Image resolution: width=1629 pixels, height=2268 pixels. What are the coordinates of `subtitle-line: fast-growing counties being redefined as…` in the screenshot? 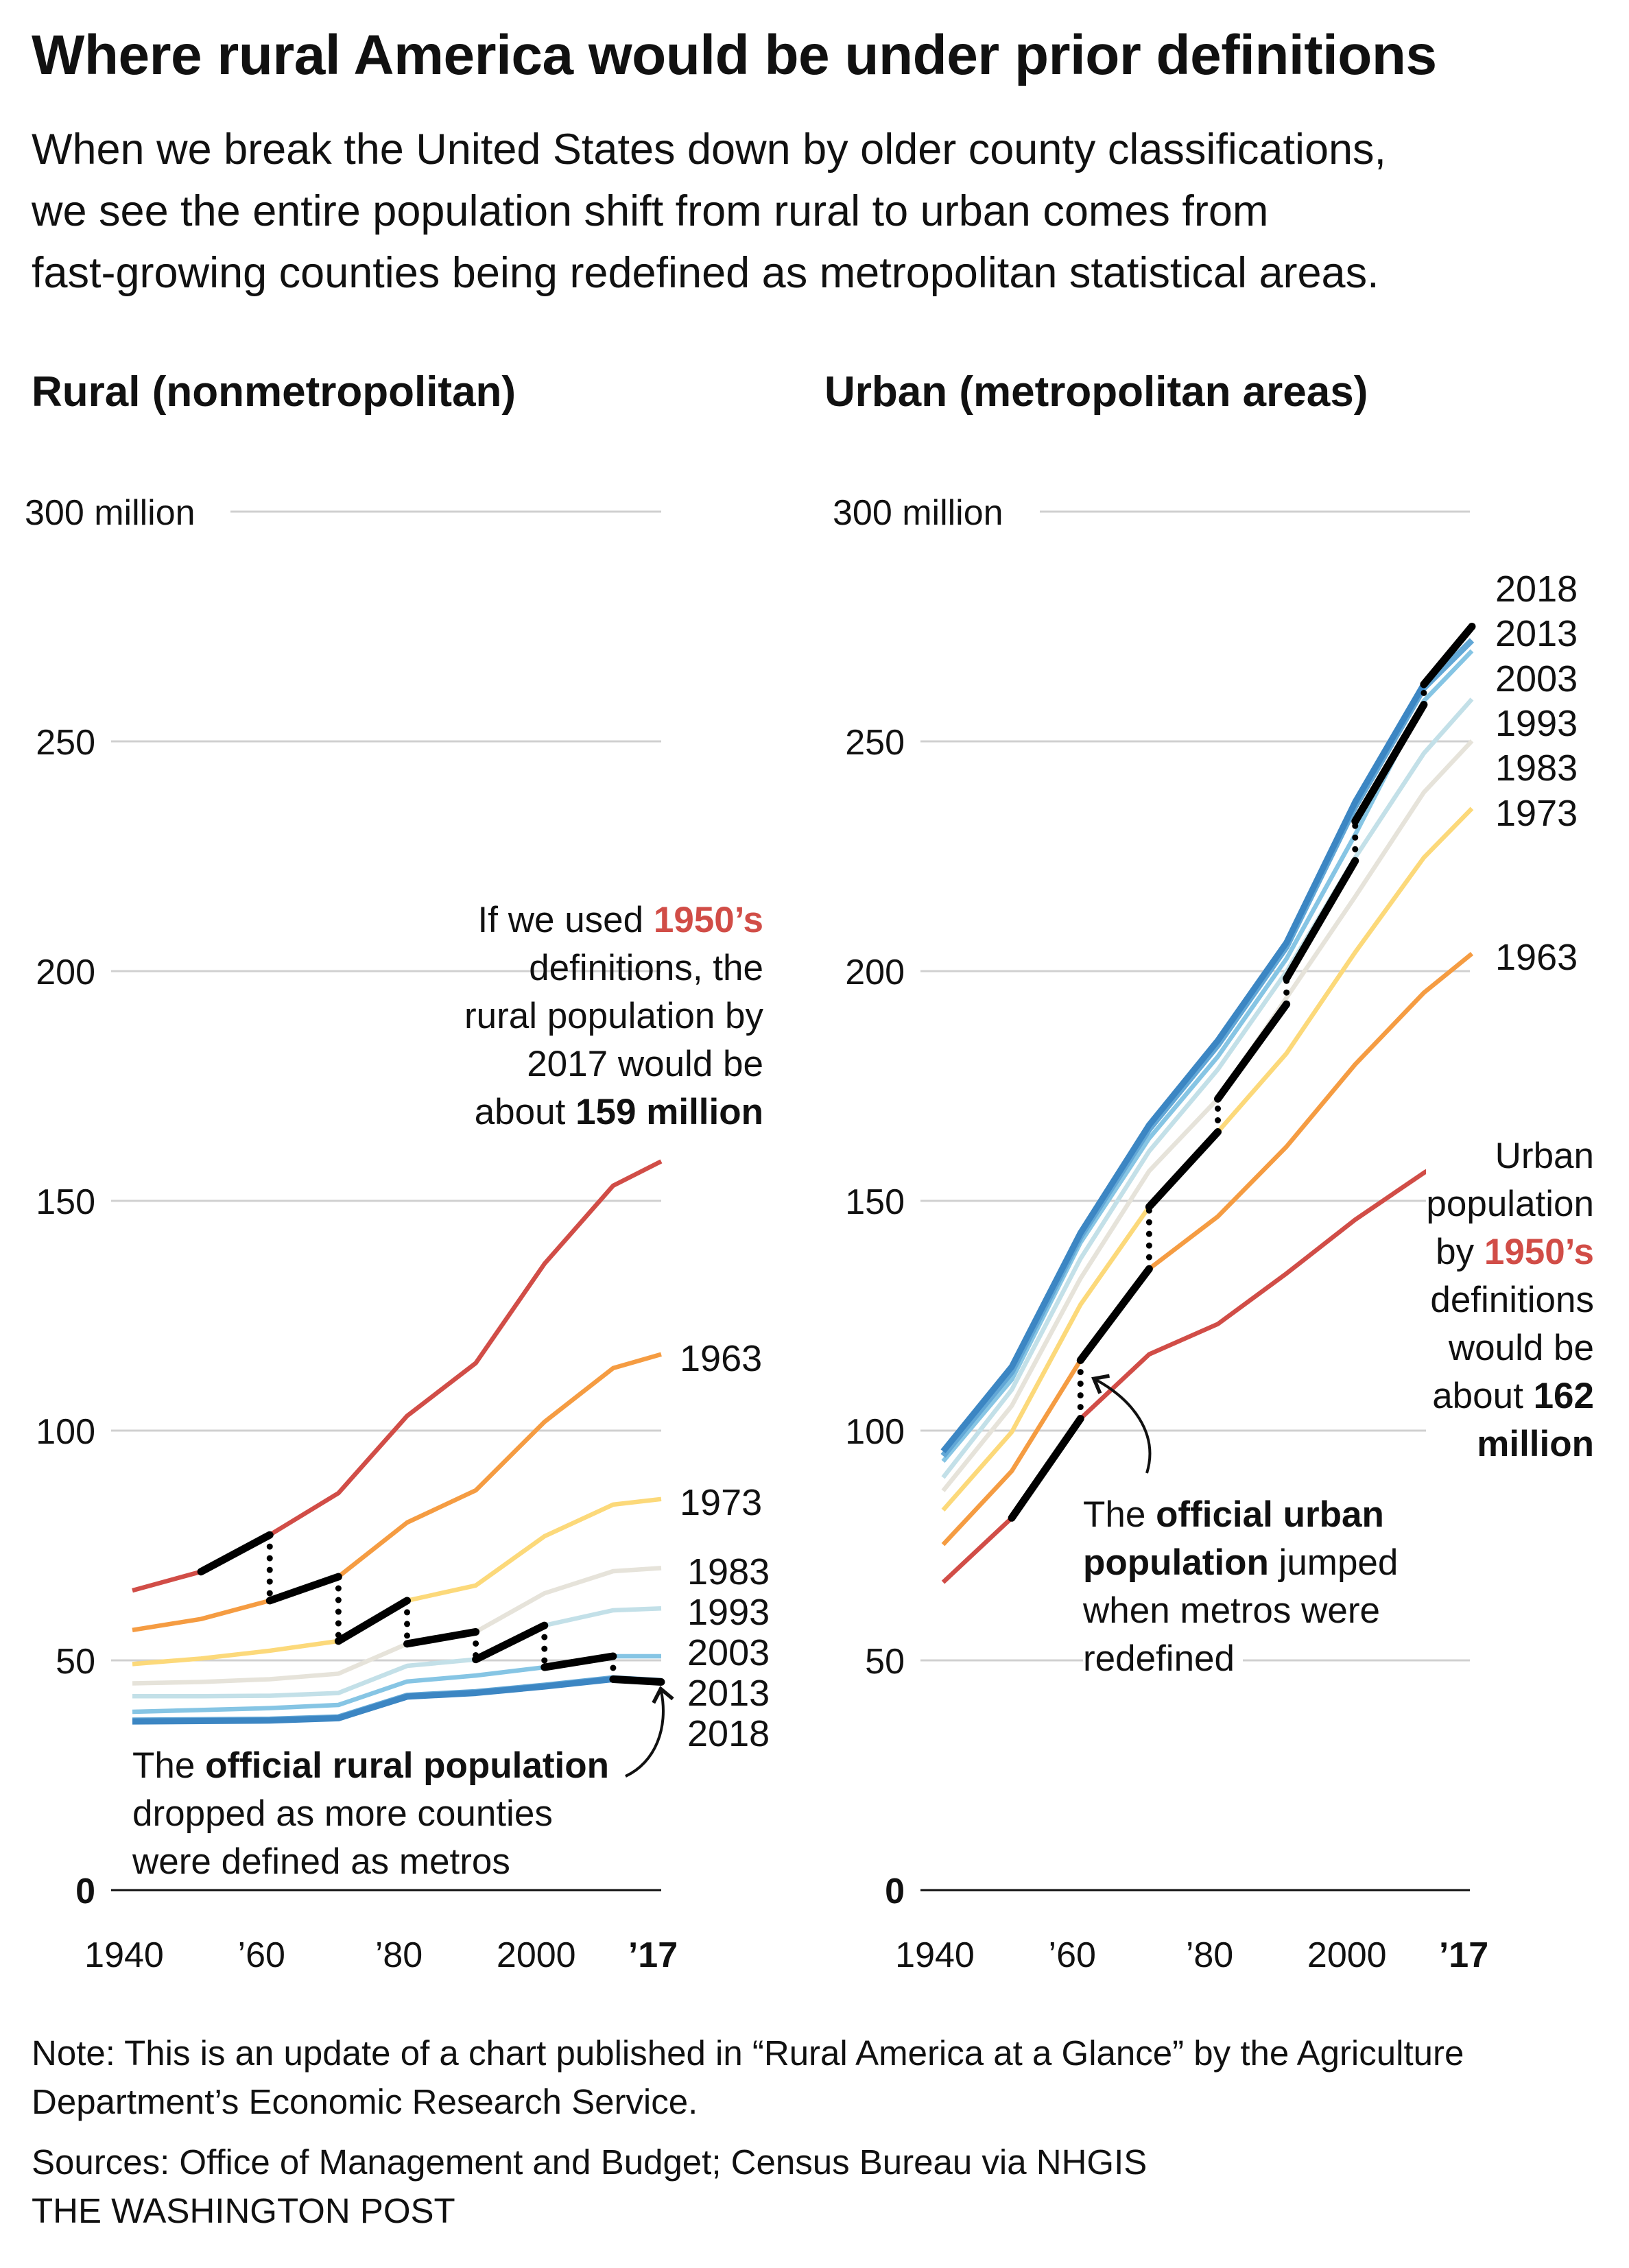 It's located at (705, 273).